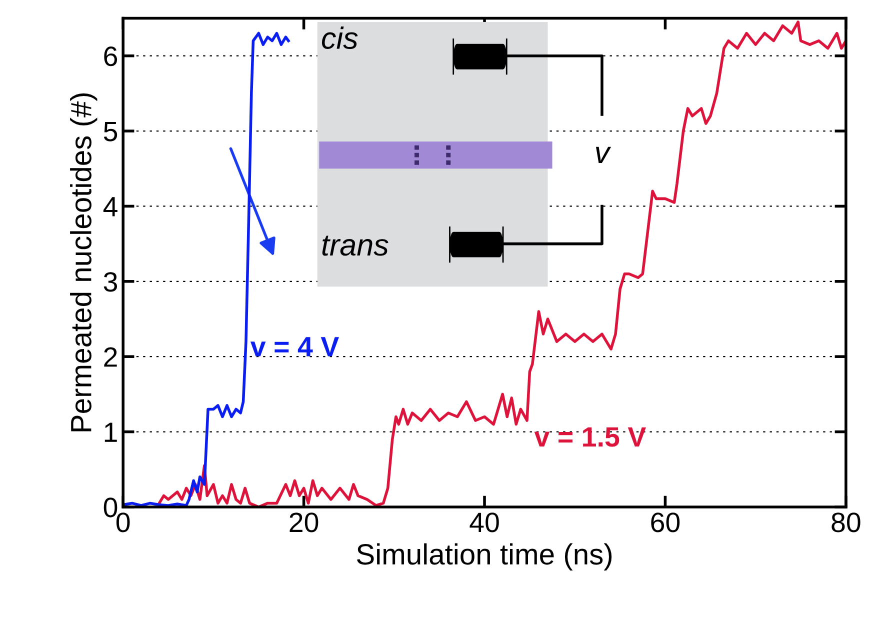  I want to click on line-series, so click(206, 269).